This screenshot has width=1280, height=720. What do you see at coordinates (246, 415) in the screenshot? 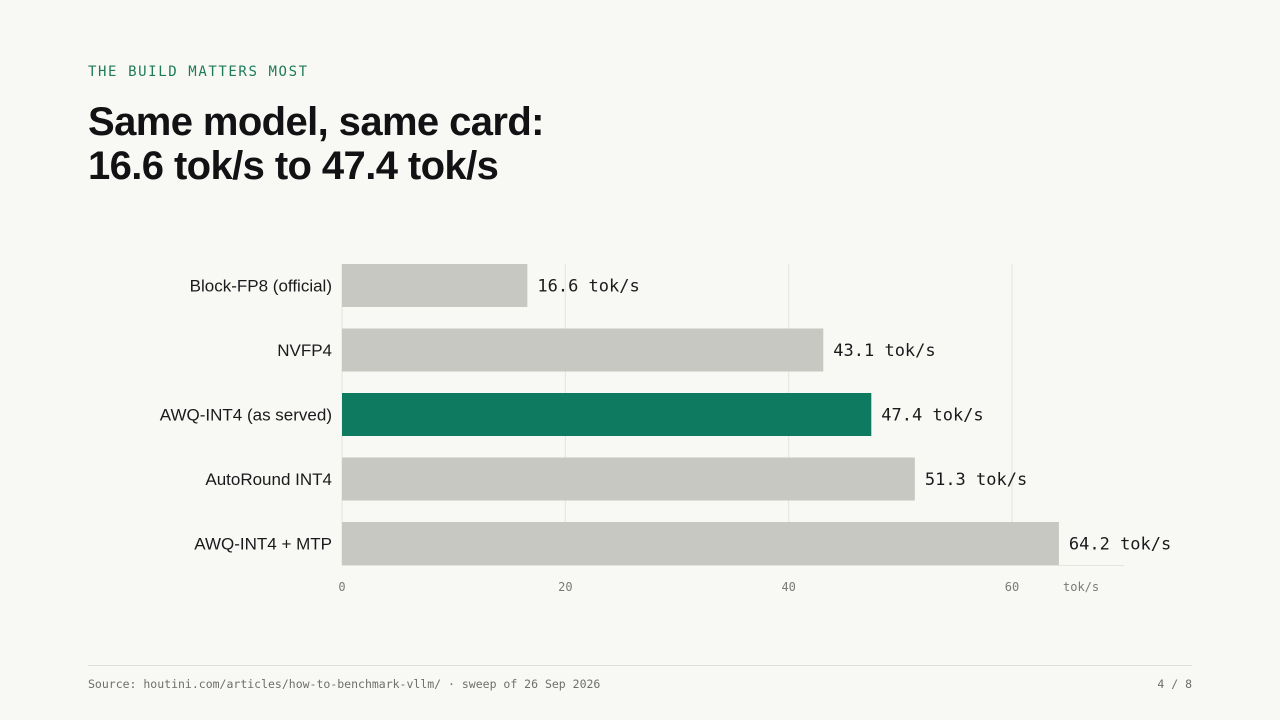
I see `category-label: AWQ-INT4 (as served)` at bounding box center [246, 415].